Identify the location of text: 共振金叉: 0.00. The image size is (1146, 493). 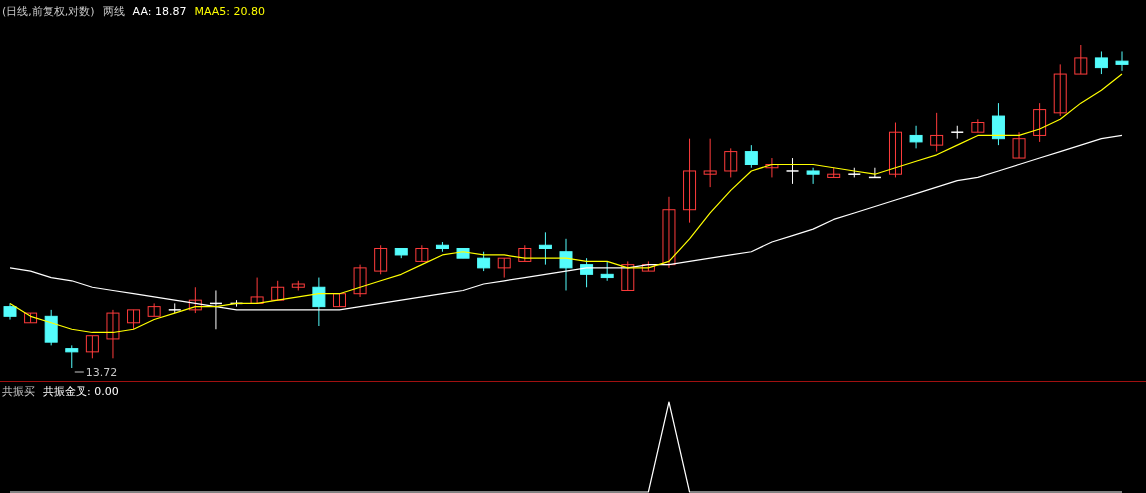
(81, 391).